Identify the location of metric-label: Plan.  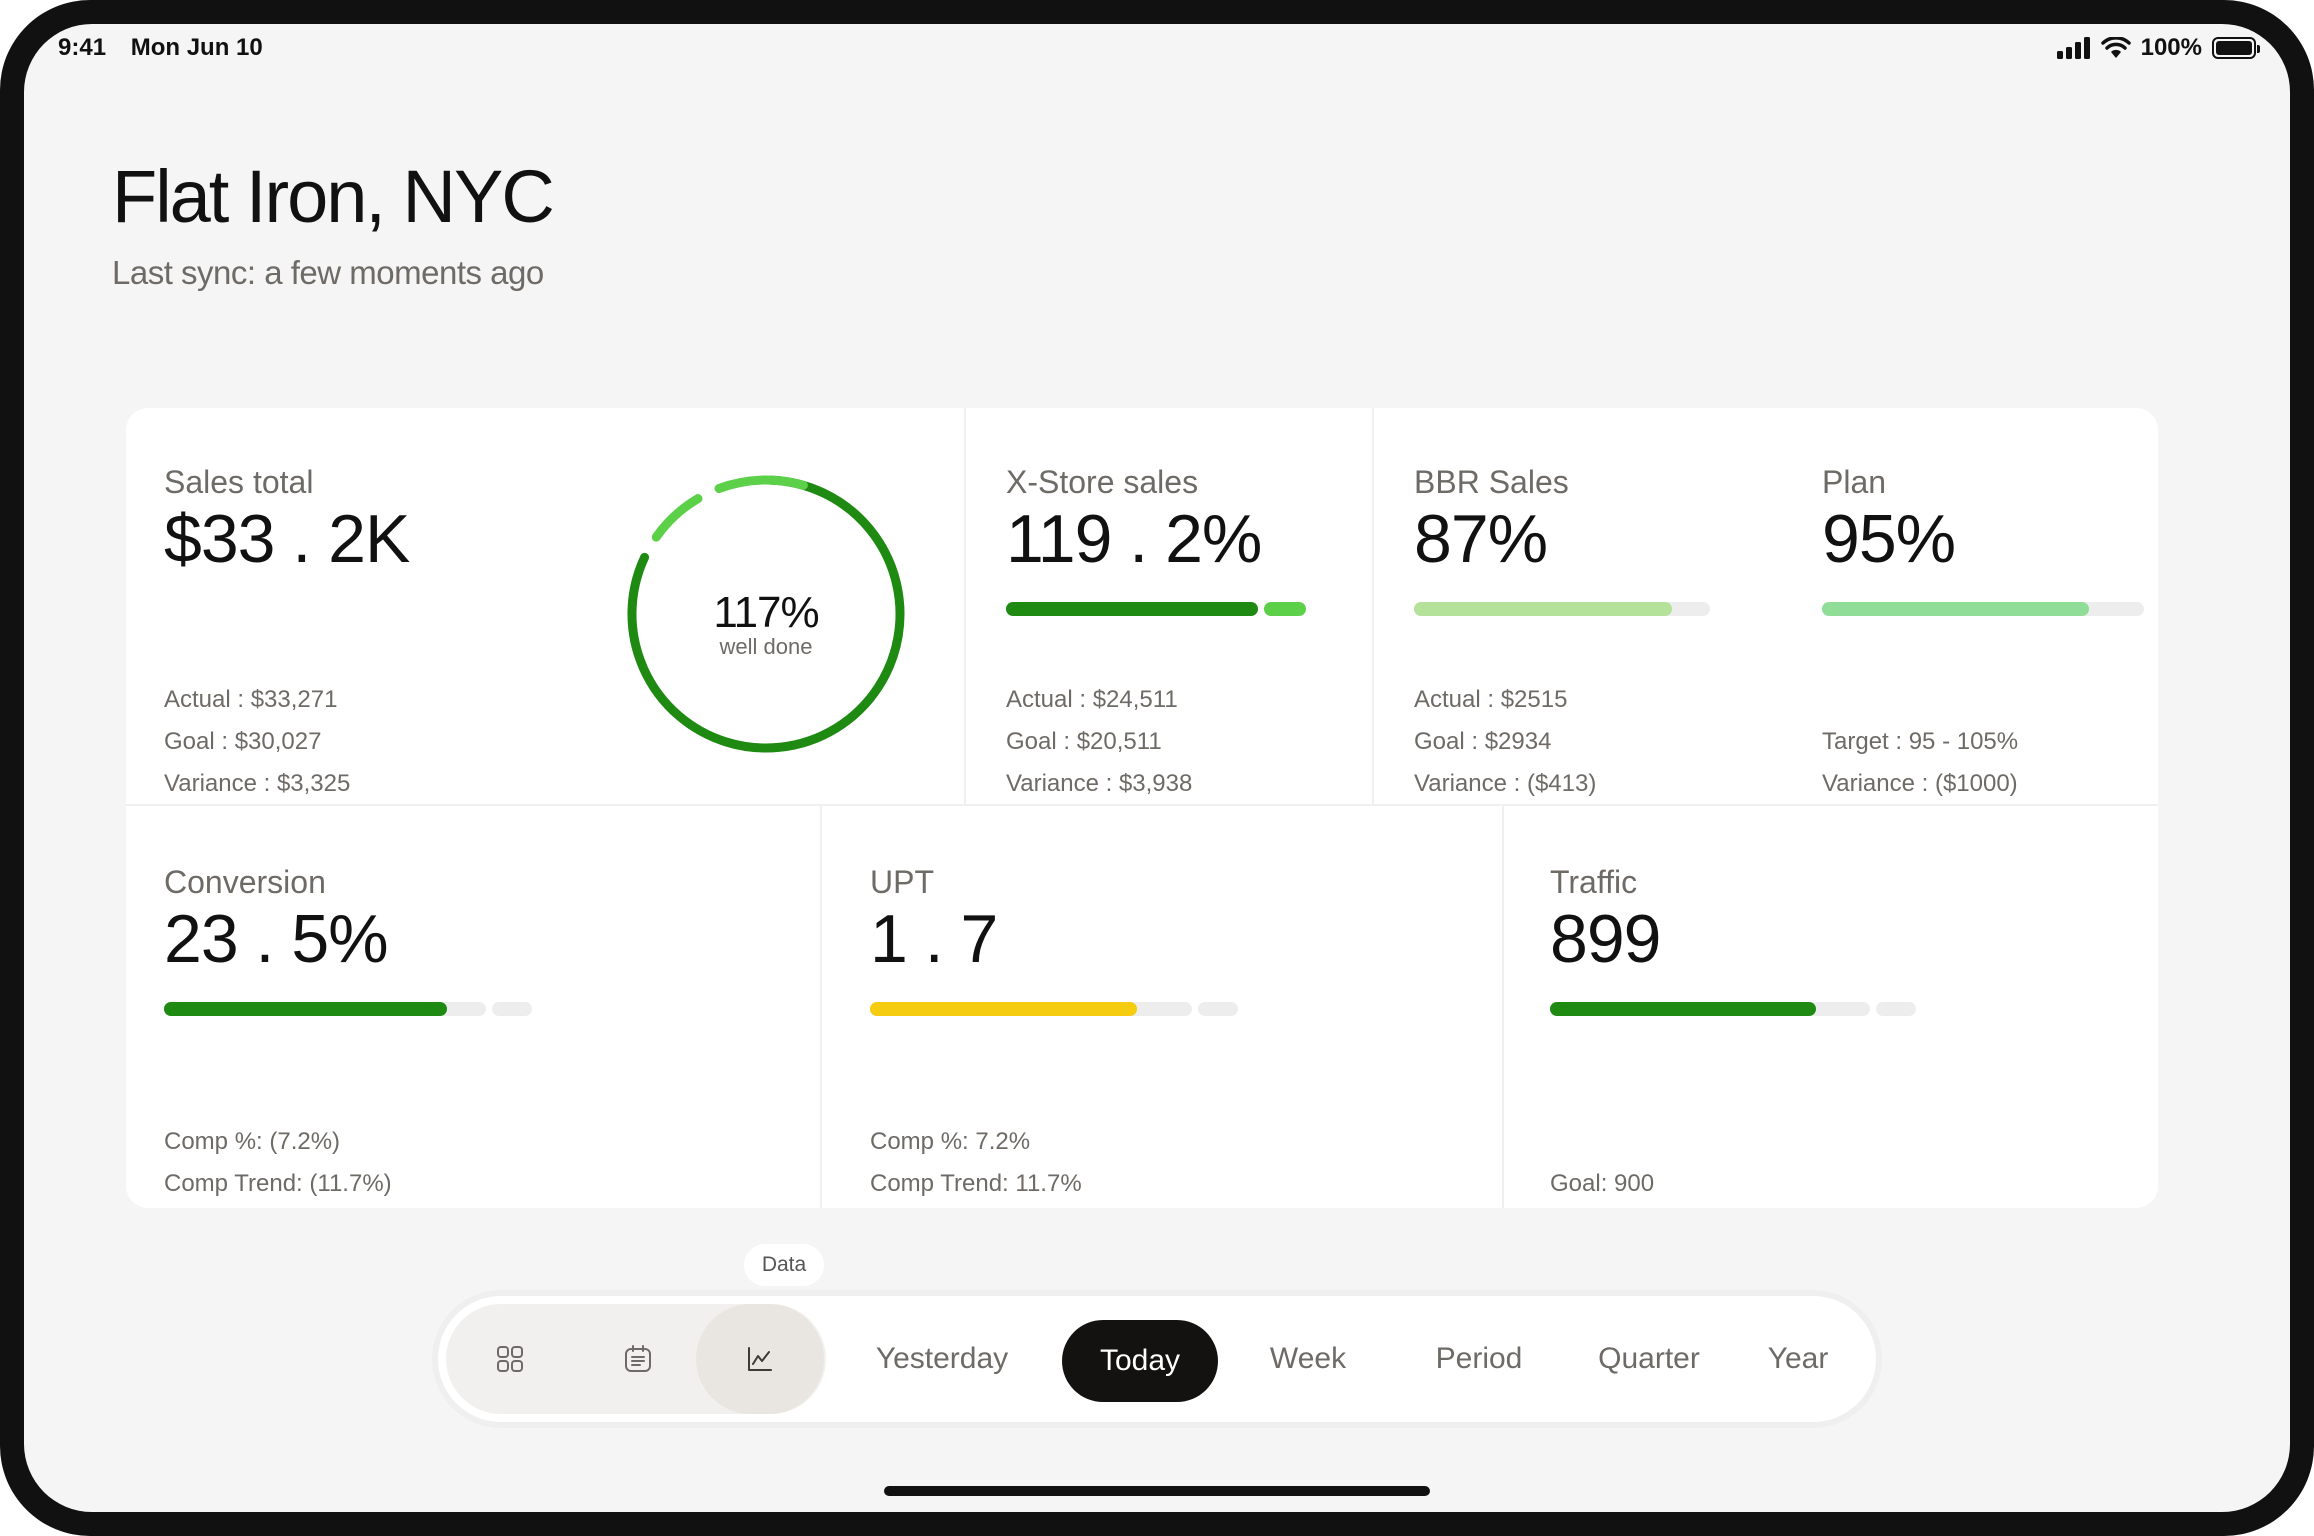
(1854, 482).